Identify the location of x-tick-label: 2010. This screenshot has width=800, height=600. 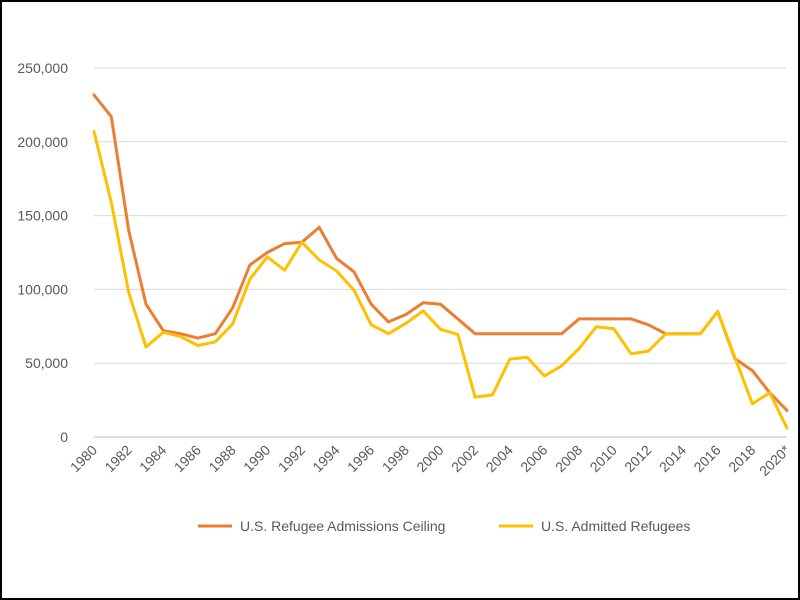
(603, 458).